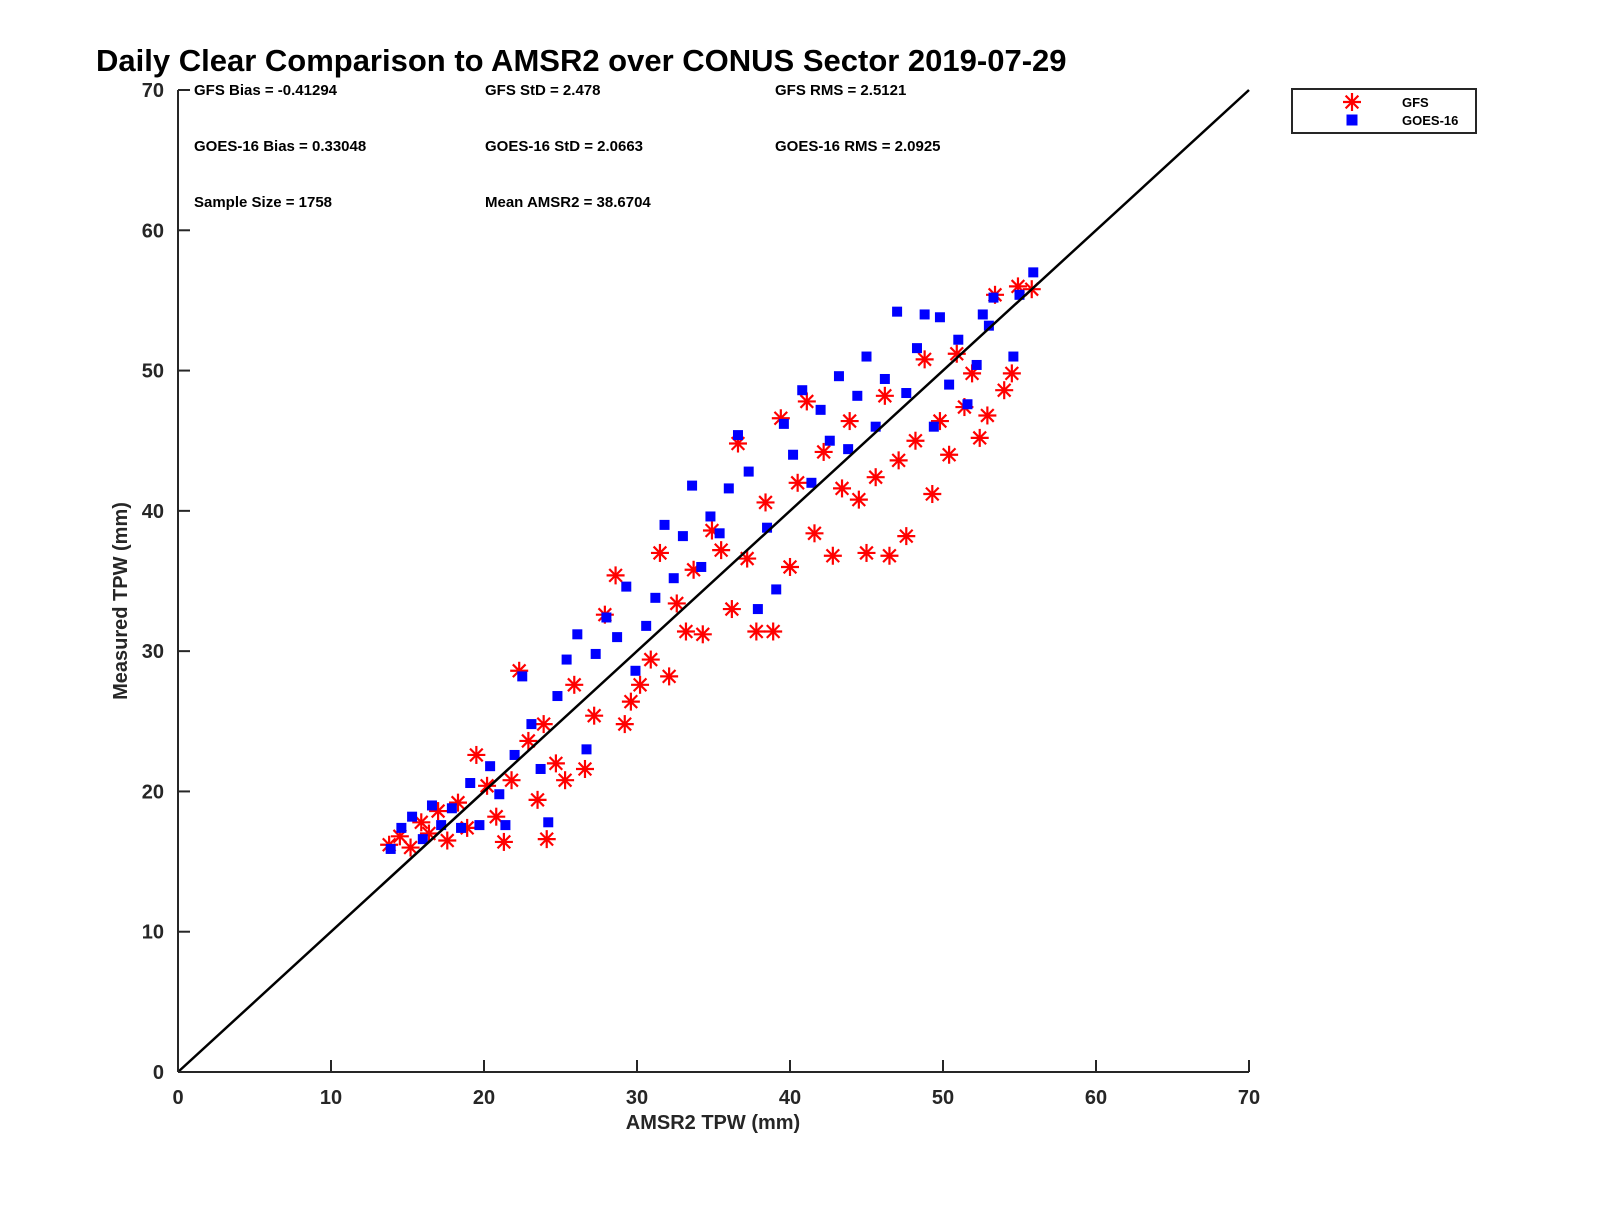 Image resolution: width=1600 pixels, height=1205 pixels. Describe the element at coordinates (1352, 120) in the screenshot. I see `legend-goes16-marker` at that location.